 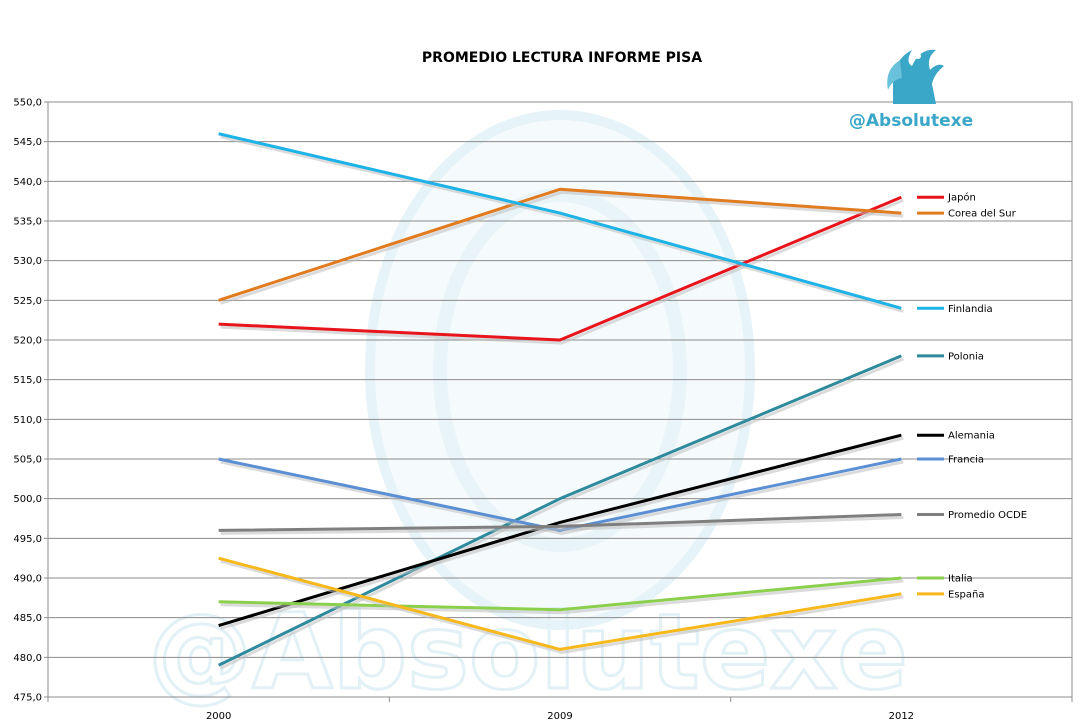 What do you see at coordinates (218, 716) in the screenshot?
I see `x-tick-label: 2000` at bounding box center [218, 716].